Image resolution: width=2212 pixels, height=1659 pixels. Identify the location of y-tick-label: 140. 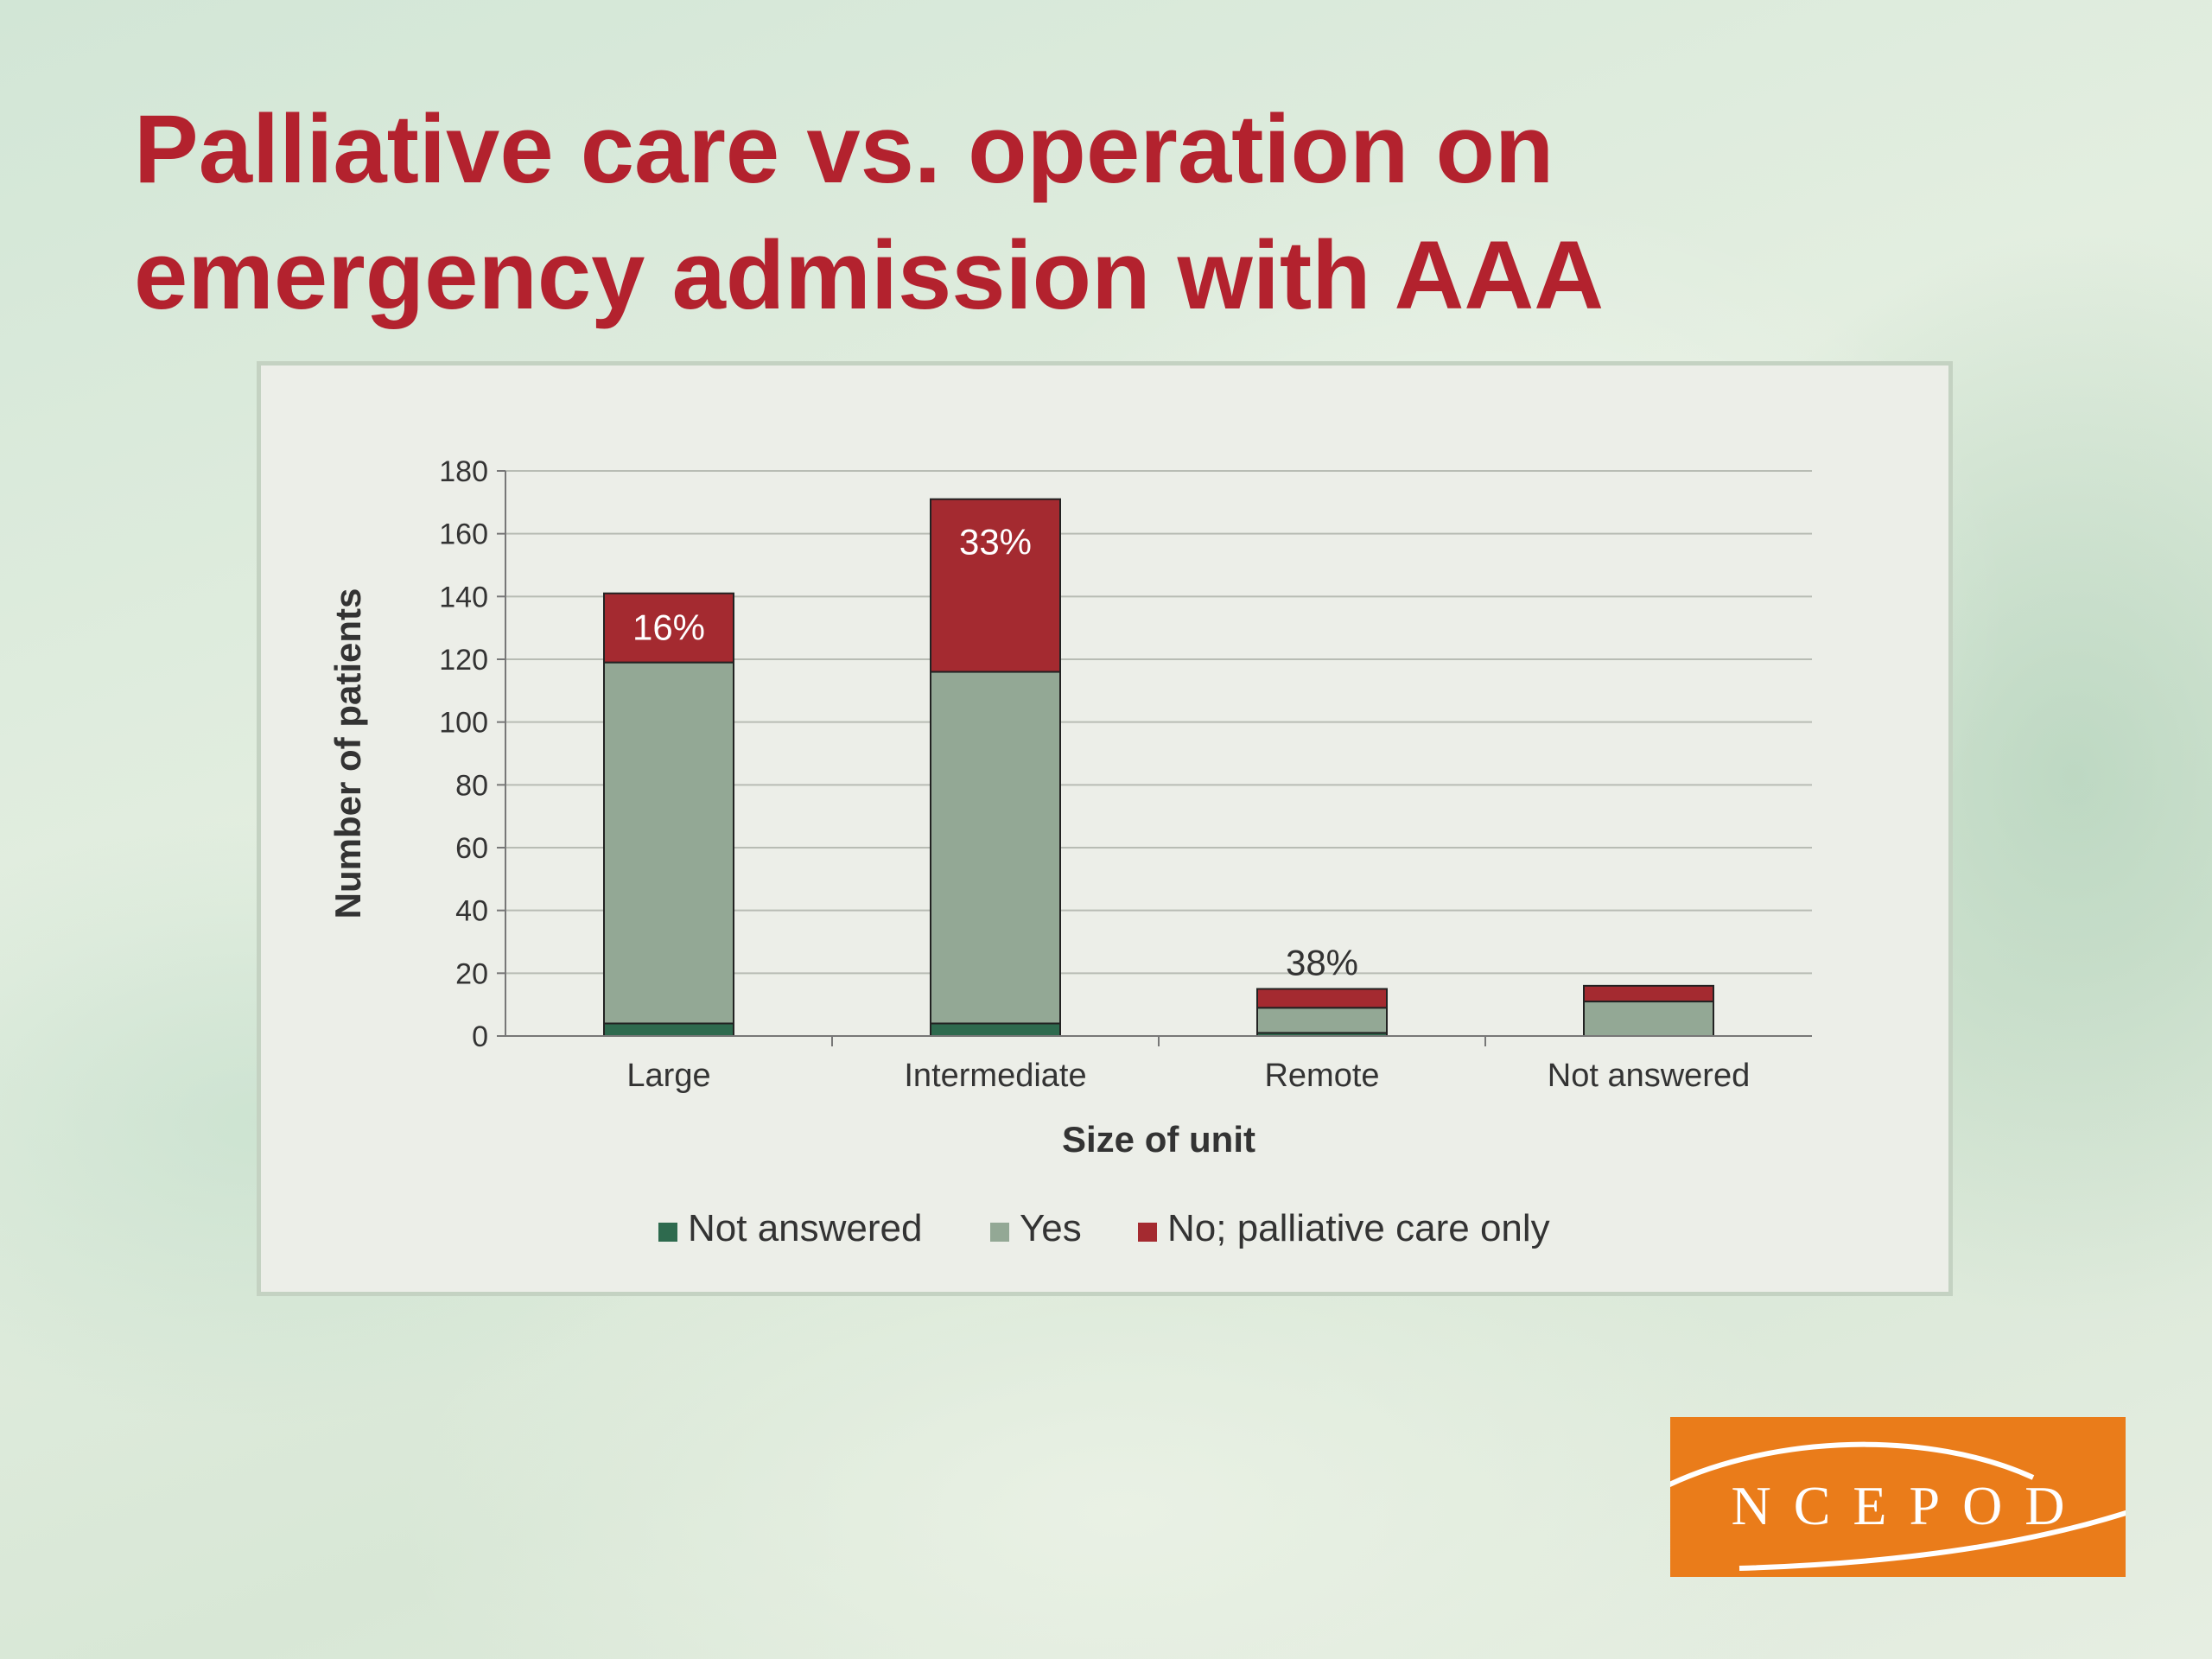
(463, 597).